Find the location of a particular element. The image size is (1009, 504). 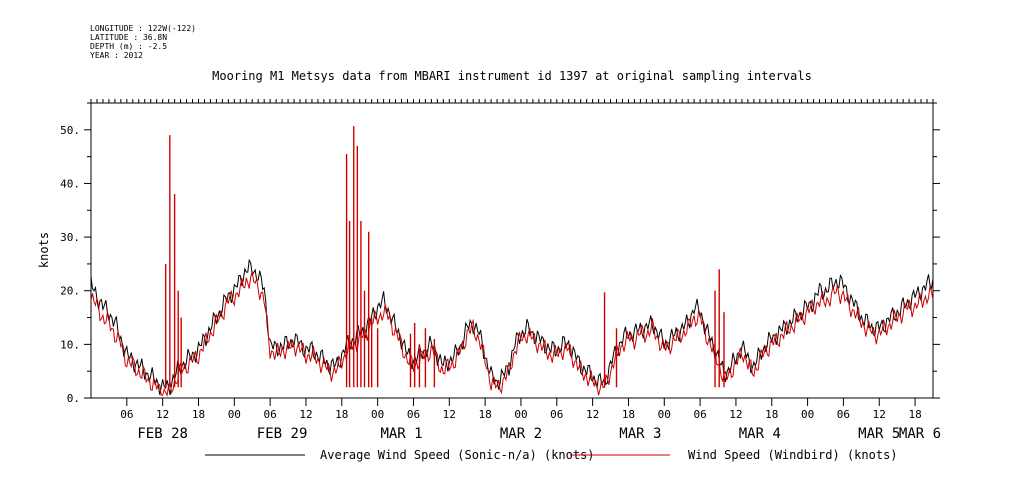

legend-label-windbird: Wind Speed (Windbird) (knots) is located at coordinates (793, 455).